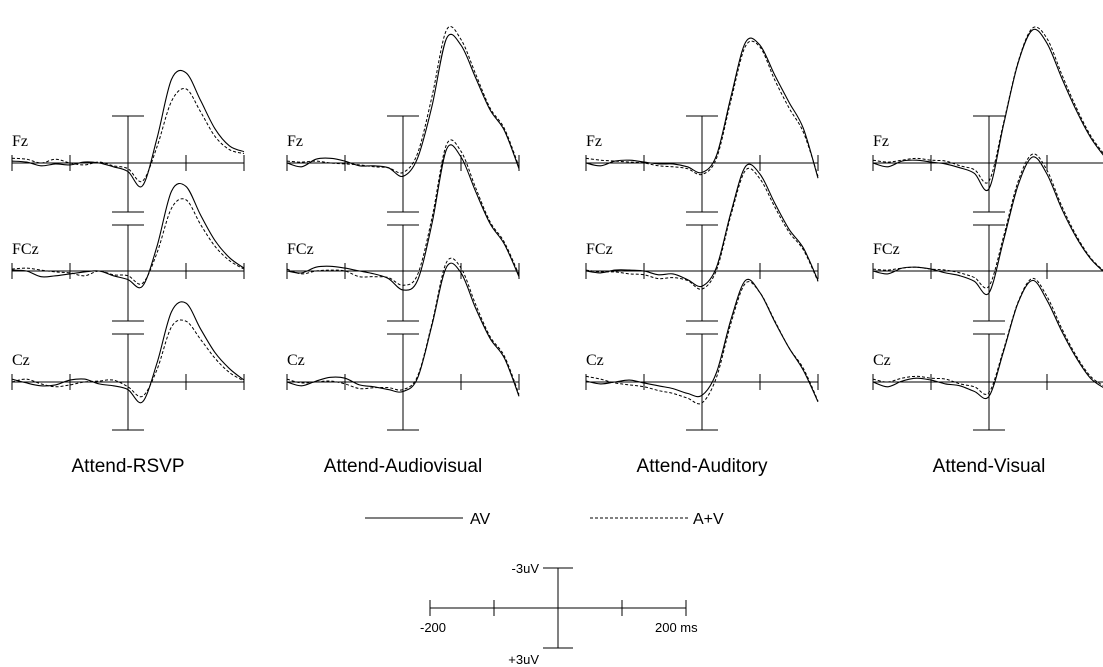 This screenshot has width=1103, height=667. Describe the element at coordinates (403, 105) in the screenshot. I see `panel-attend-audiovisual-fz-trace-av` at that location.